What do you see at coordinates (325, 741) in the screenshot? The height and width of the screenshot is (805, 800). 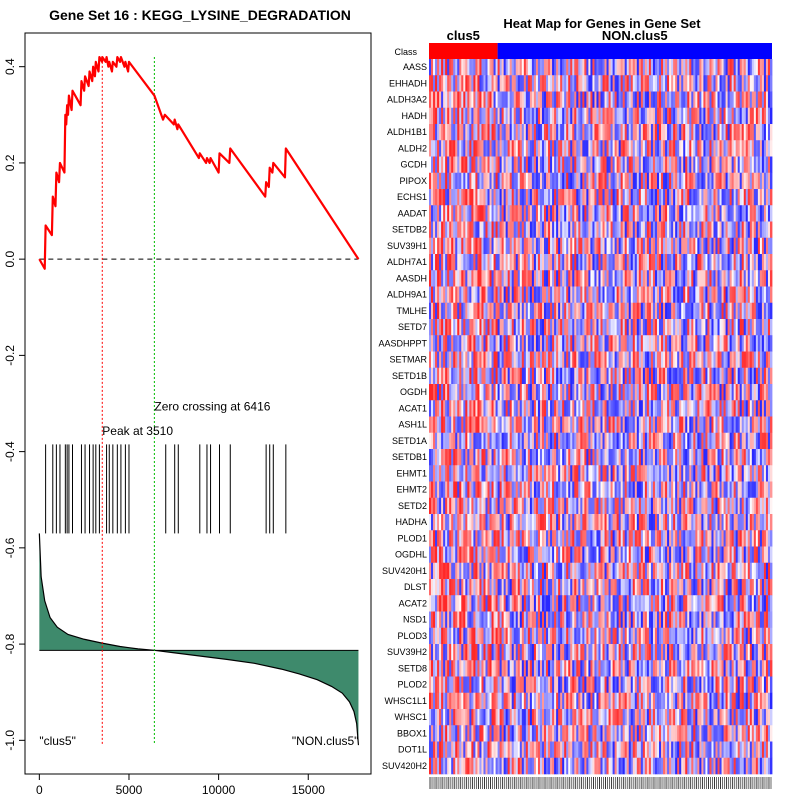 I see `right-class-label: "NON.clus5"` at bounding box center [325, 741].